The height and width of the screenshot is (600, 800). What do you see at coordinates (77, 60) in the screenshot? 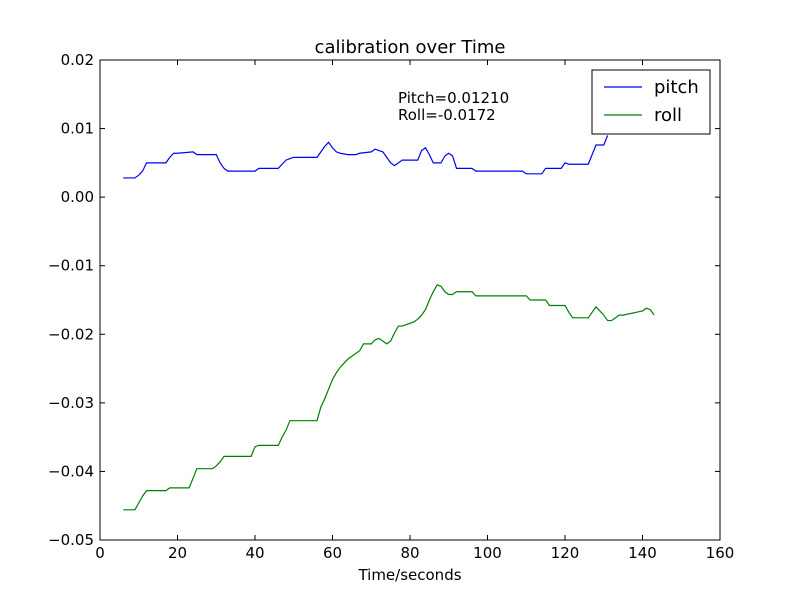
I see `y-tick-label: 0.02` at bounding box center [77, 60].